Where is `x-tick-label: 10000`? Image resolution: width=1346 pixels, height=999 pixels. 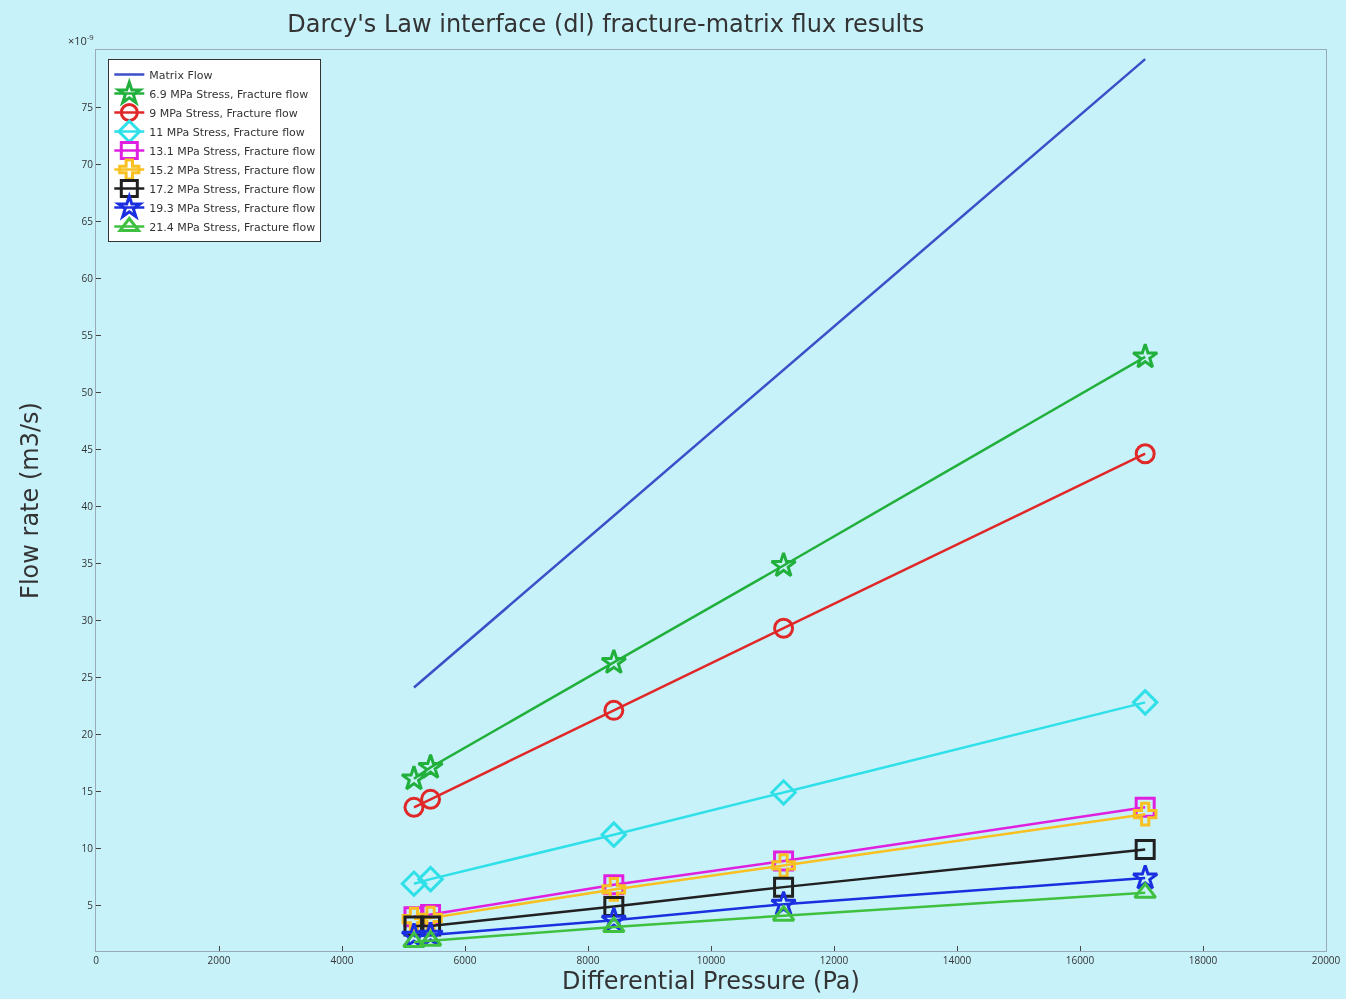 x-tick-label: 10000 is located at coordinates (711, 960).